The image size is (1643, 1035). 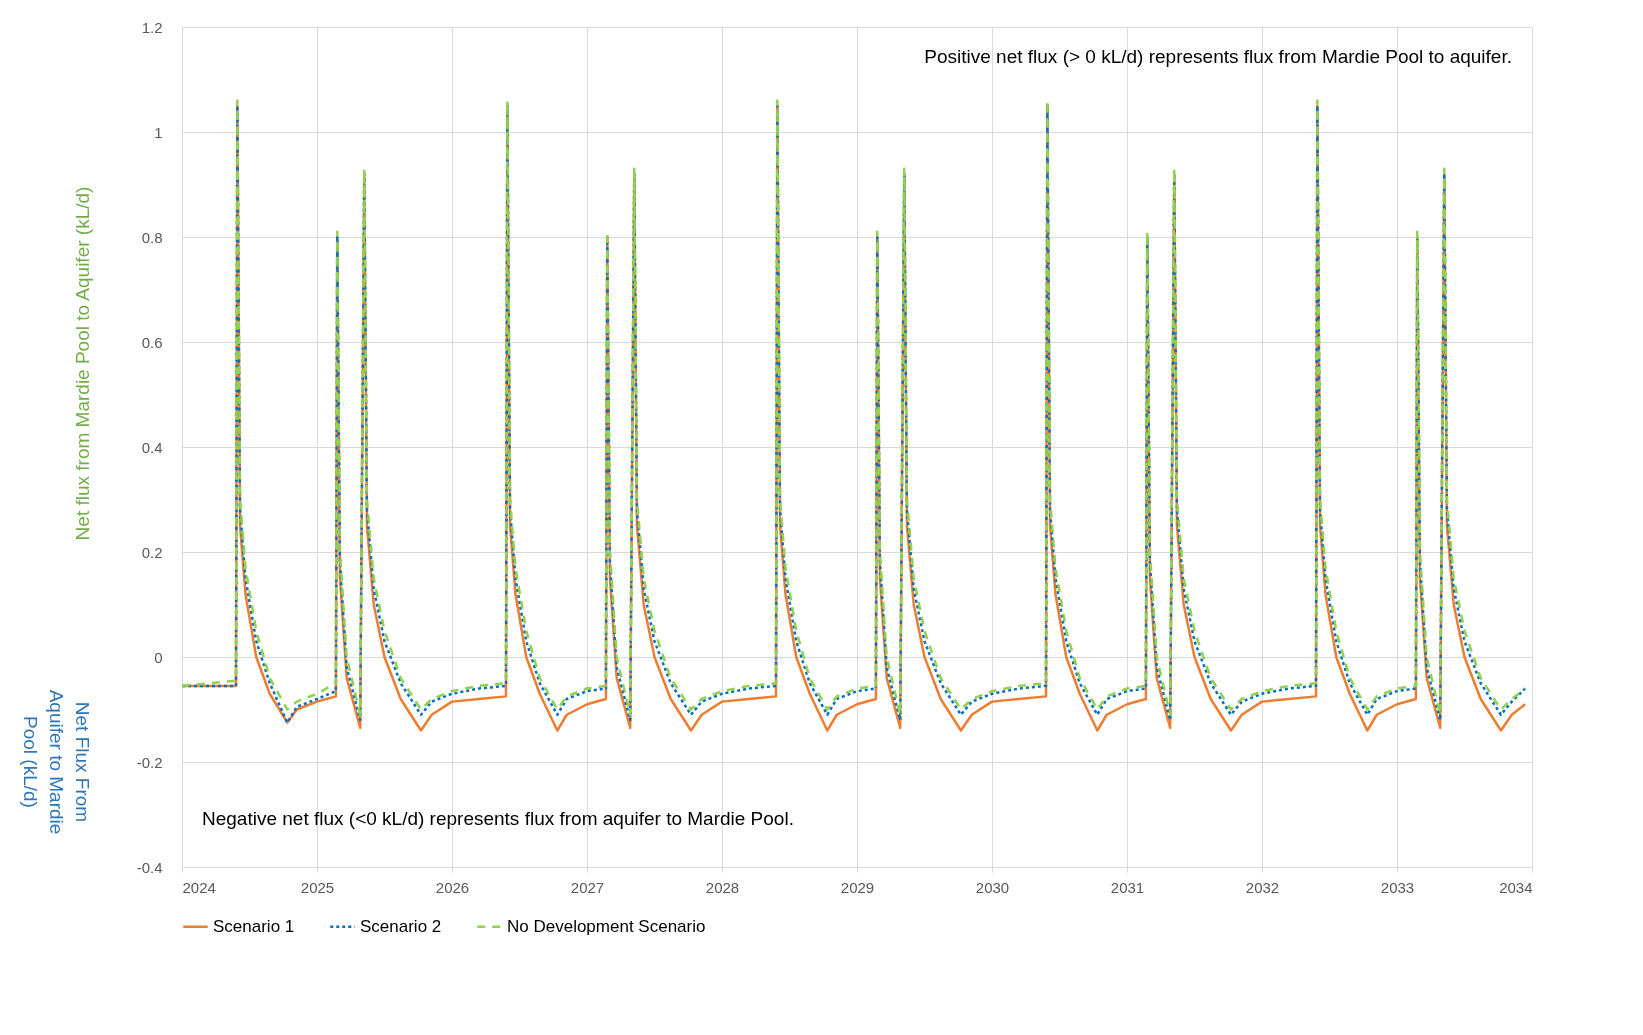 What do you see at coordinates (152, 27) in the screenshot?
I see `y-tick-label: 1.2` at bounding box center [152, 27].